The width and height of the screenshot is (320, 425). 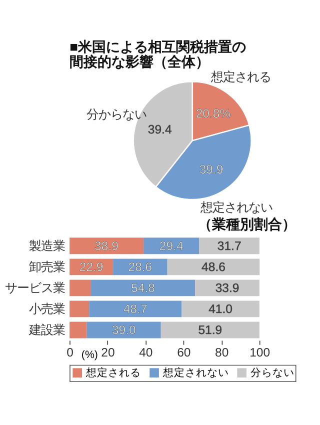 What do you see at coordinates (140, 61) in the screenshot?
I see `chart-subtitle: 間接的な影響（全体）` at bounding box center [140, 61].